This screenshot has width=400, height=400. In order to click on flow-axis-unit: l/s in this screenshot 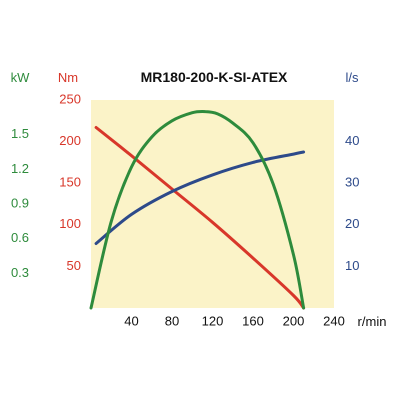, I will do `click(353, 77)`.